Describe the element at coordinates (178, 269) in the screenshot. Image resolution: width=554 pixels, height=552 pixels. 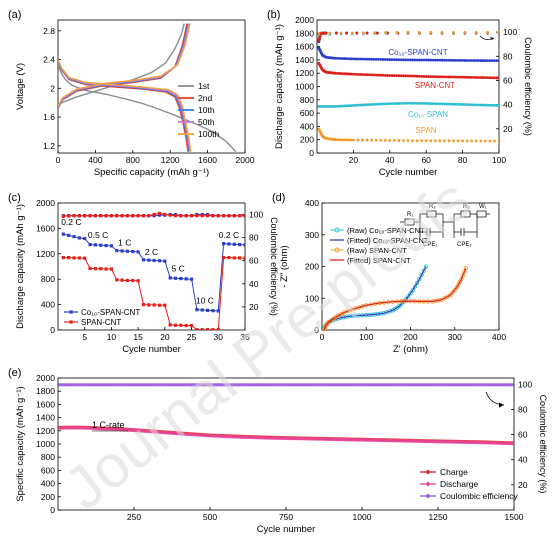
I see `rate-label: 5 C` at that location.